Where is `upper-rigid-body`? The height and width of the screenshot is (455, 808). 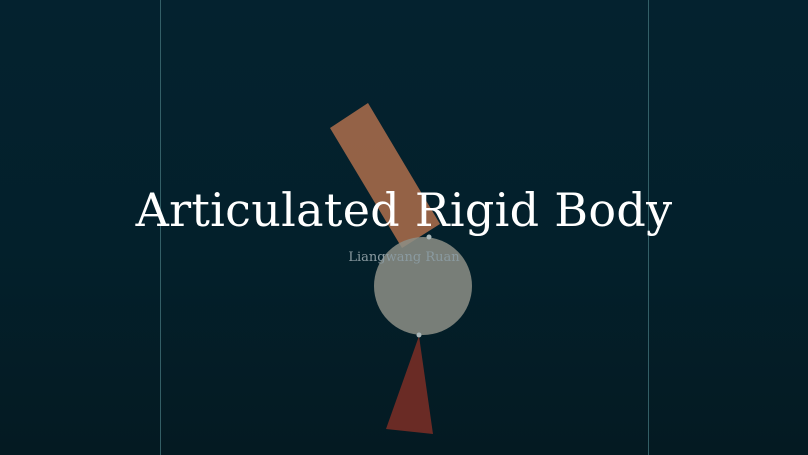 upper-rigid-body is located at coordinates (385, 175).